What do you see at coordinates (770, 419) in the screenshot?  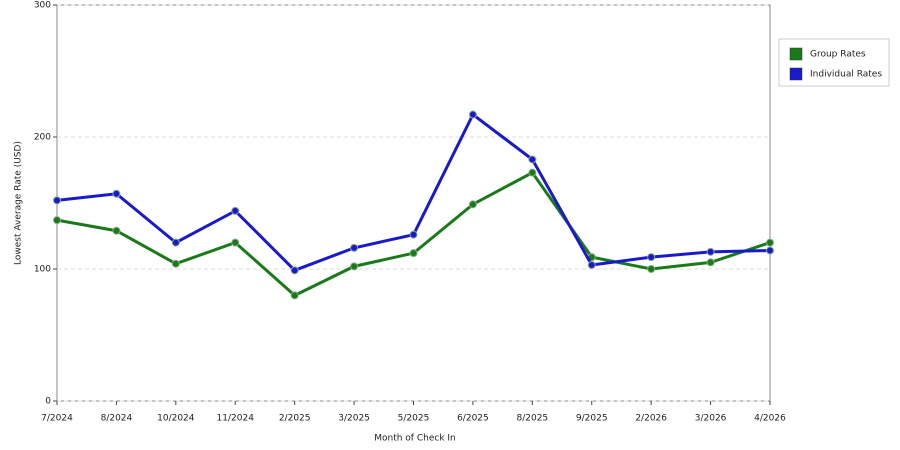 I see `x-tick-label: 4/2026` at bounding box center [770, 419].